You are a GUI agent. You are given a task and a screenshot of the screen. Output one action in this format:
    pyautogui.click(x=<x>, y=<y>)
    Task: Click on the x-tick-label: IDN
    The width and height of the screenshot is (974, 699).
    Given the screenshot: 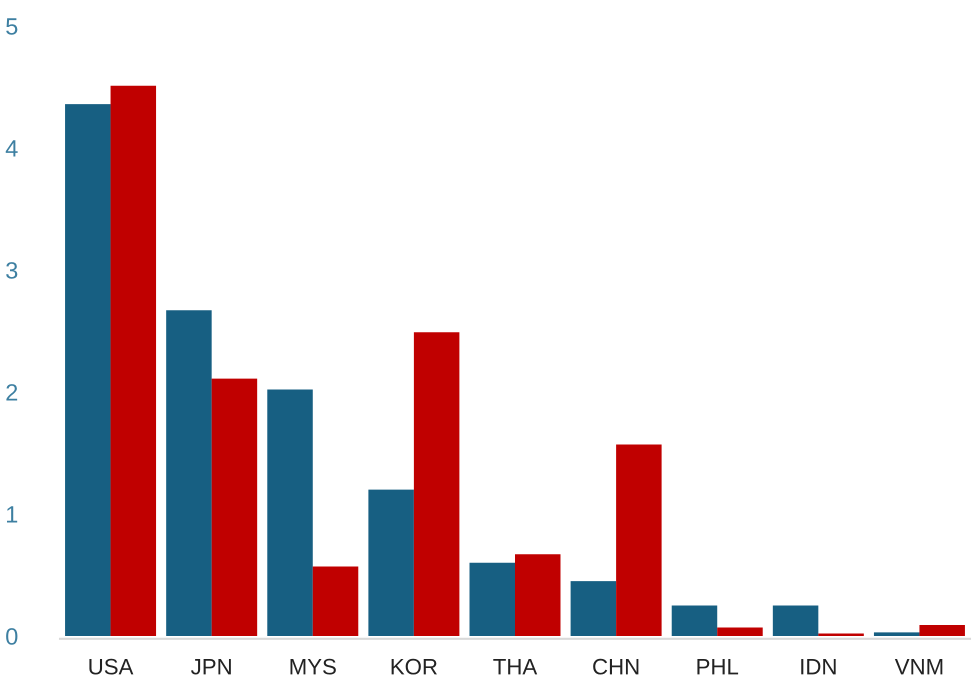 What is the action you would take?
    pyautogui.click(x=818, y=666)
    